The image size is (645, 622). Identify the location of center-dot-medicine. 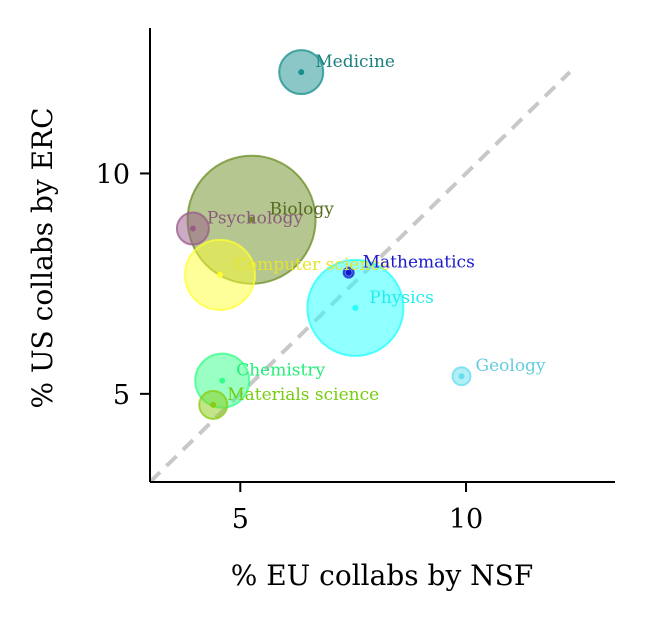
(301, 72).